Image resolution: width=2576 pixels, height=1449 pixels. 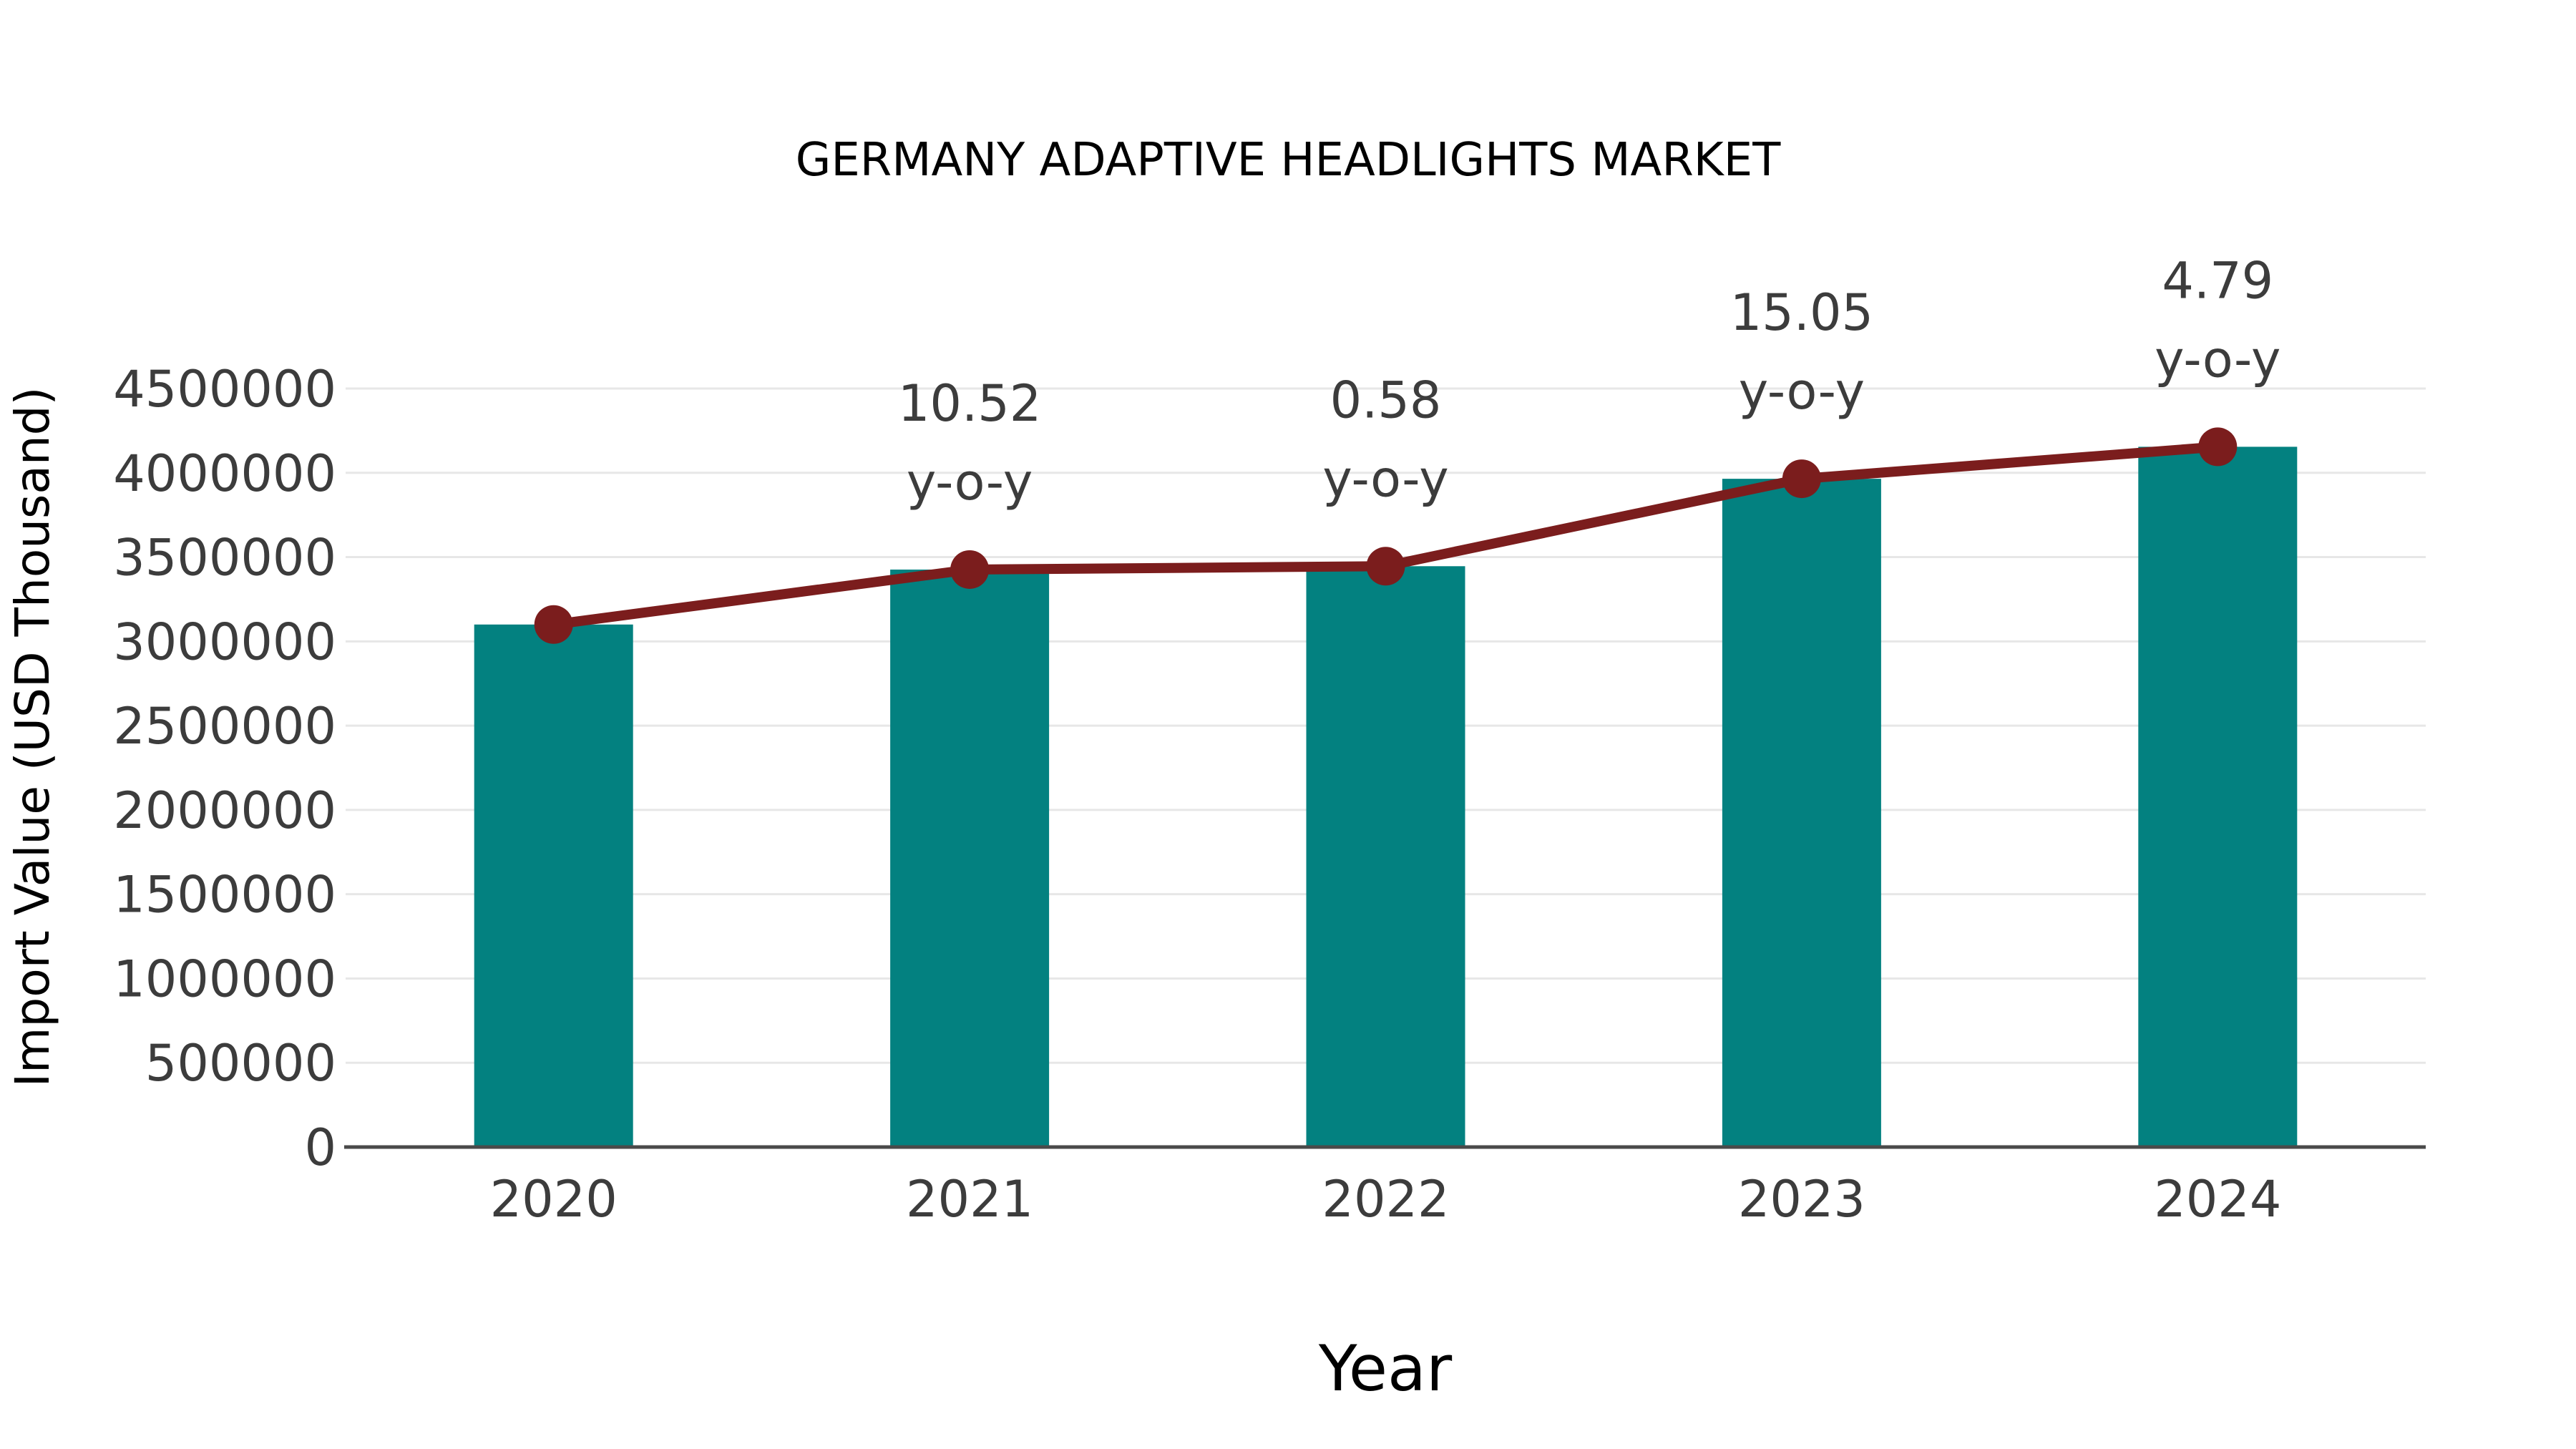 I want to click on x-tick-label: 2022, so click(x=1385, y=1199).